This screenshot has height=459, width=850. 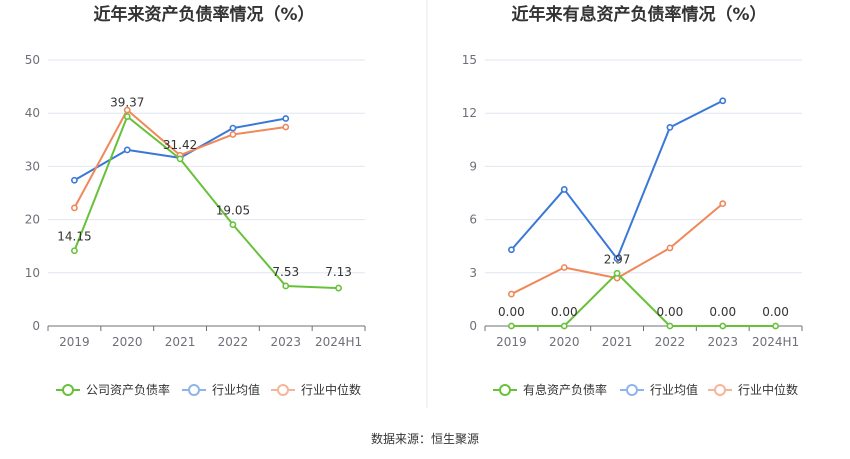 I want to click on chart-title: 近年来资产负债率情况（%）, so click(x=203, y=14).